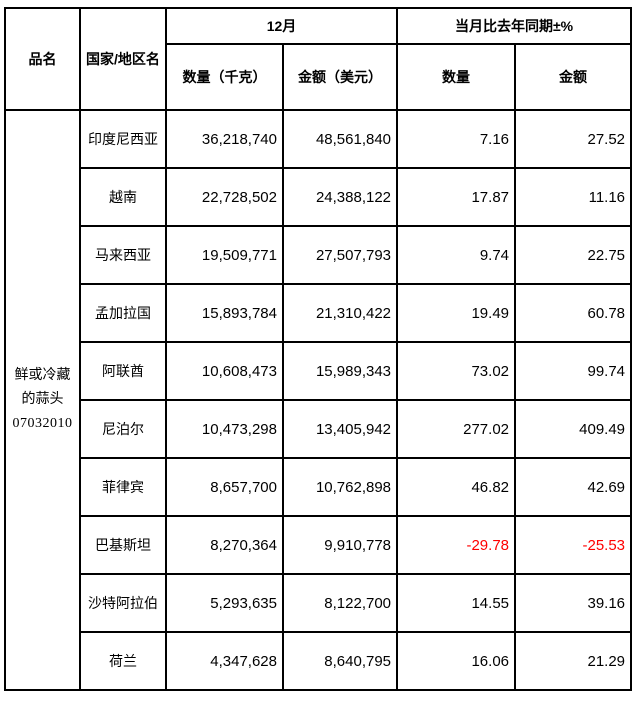 This screenshot has height=701, width=639. I want to click on qty-cell: 8,270,364, so click(224, 545).